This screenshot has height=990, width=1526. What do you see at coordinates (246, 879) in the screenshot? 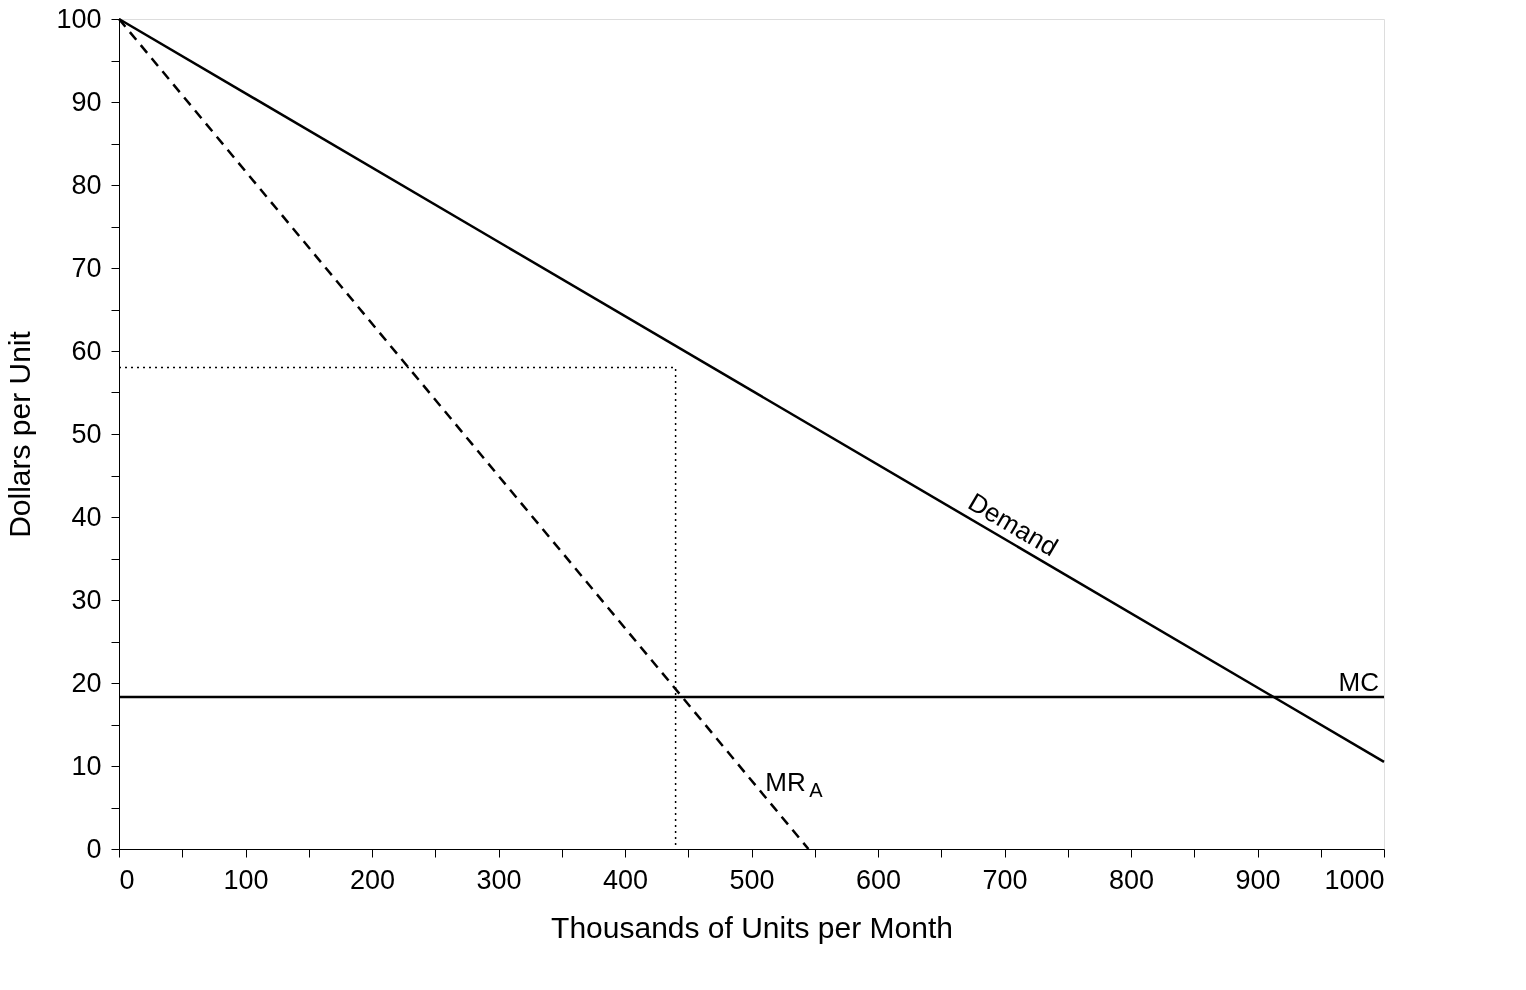
I see `x-tick-label: 100` at bounding box center [246, 879].